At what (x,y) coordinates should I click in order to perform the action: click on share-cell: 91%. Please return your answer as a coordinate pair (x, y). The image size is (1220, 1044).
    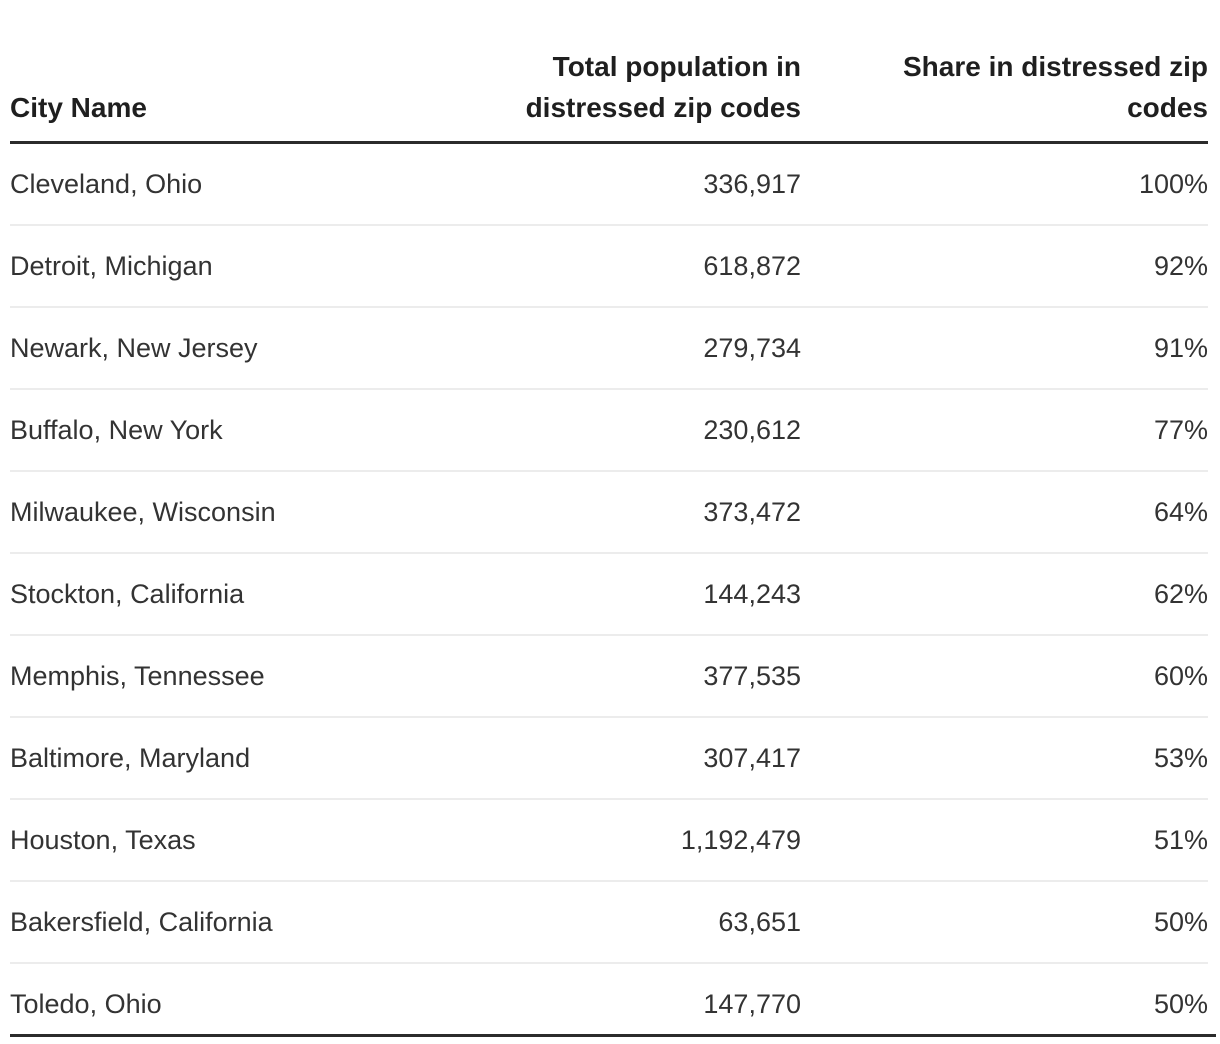
    Looking at the image, I should click on (1004, 348).